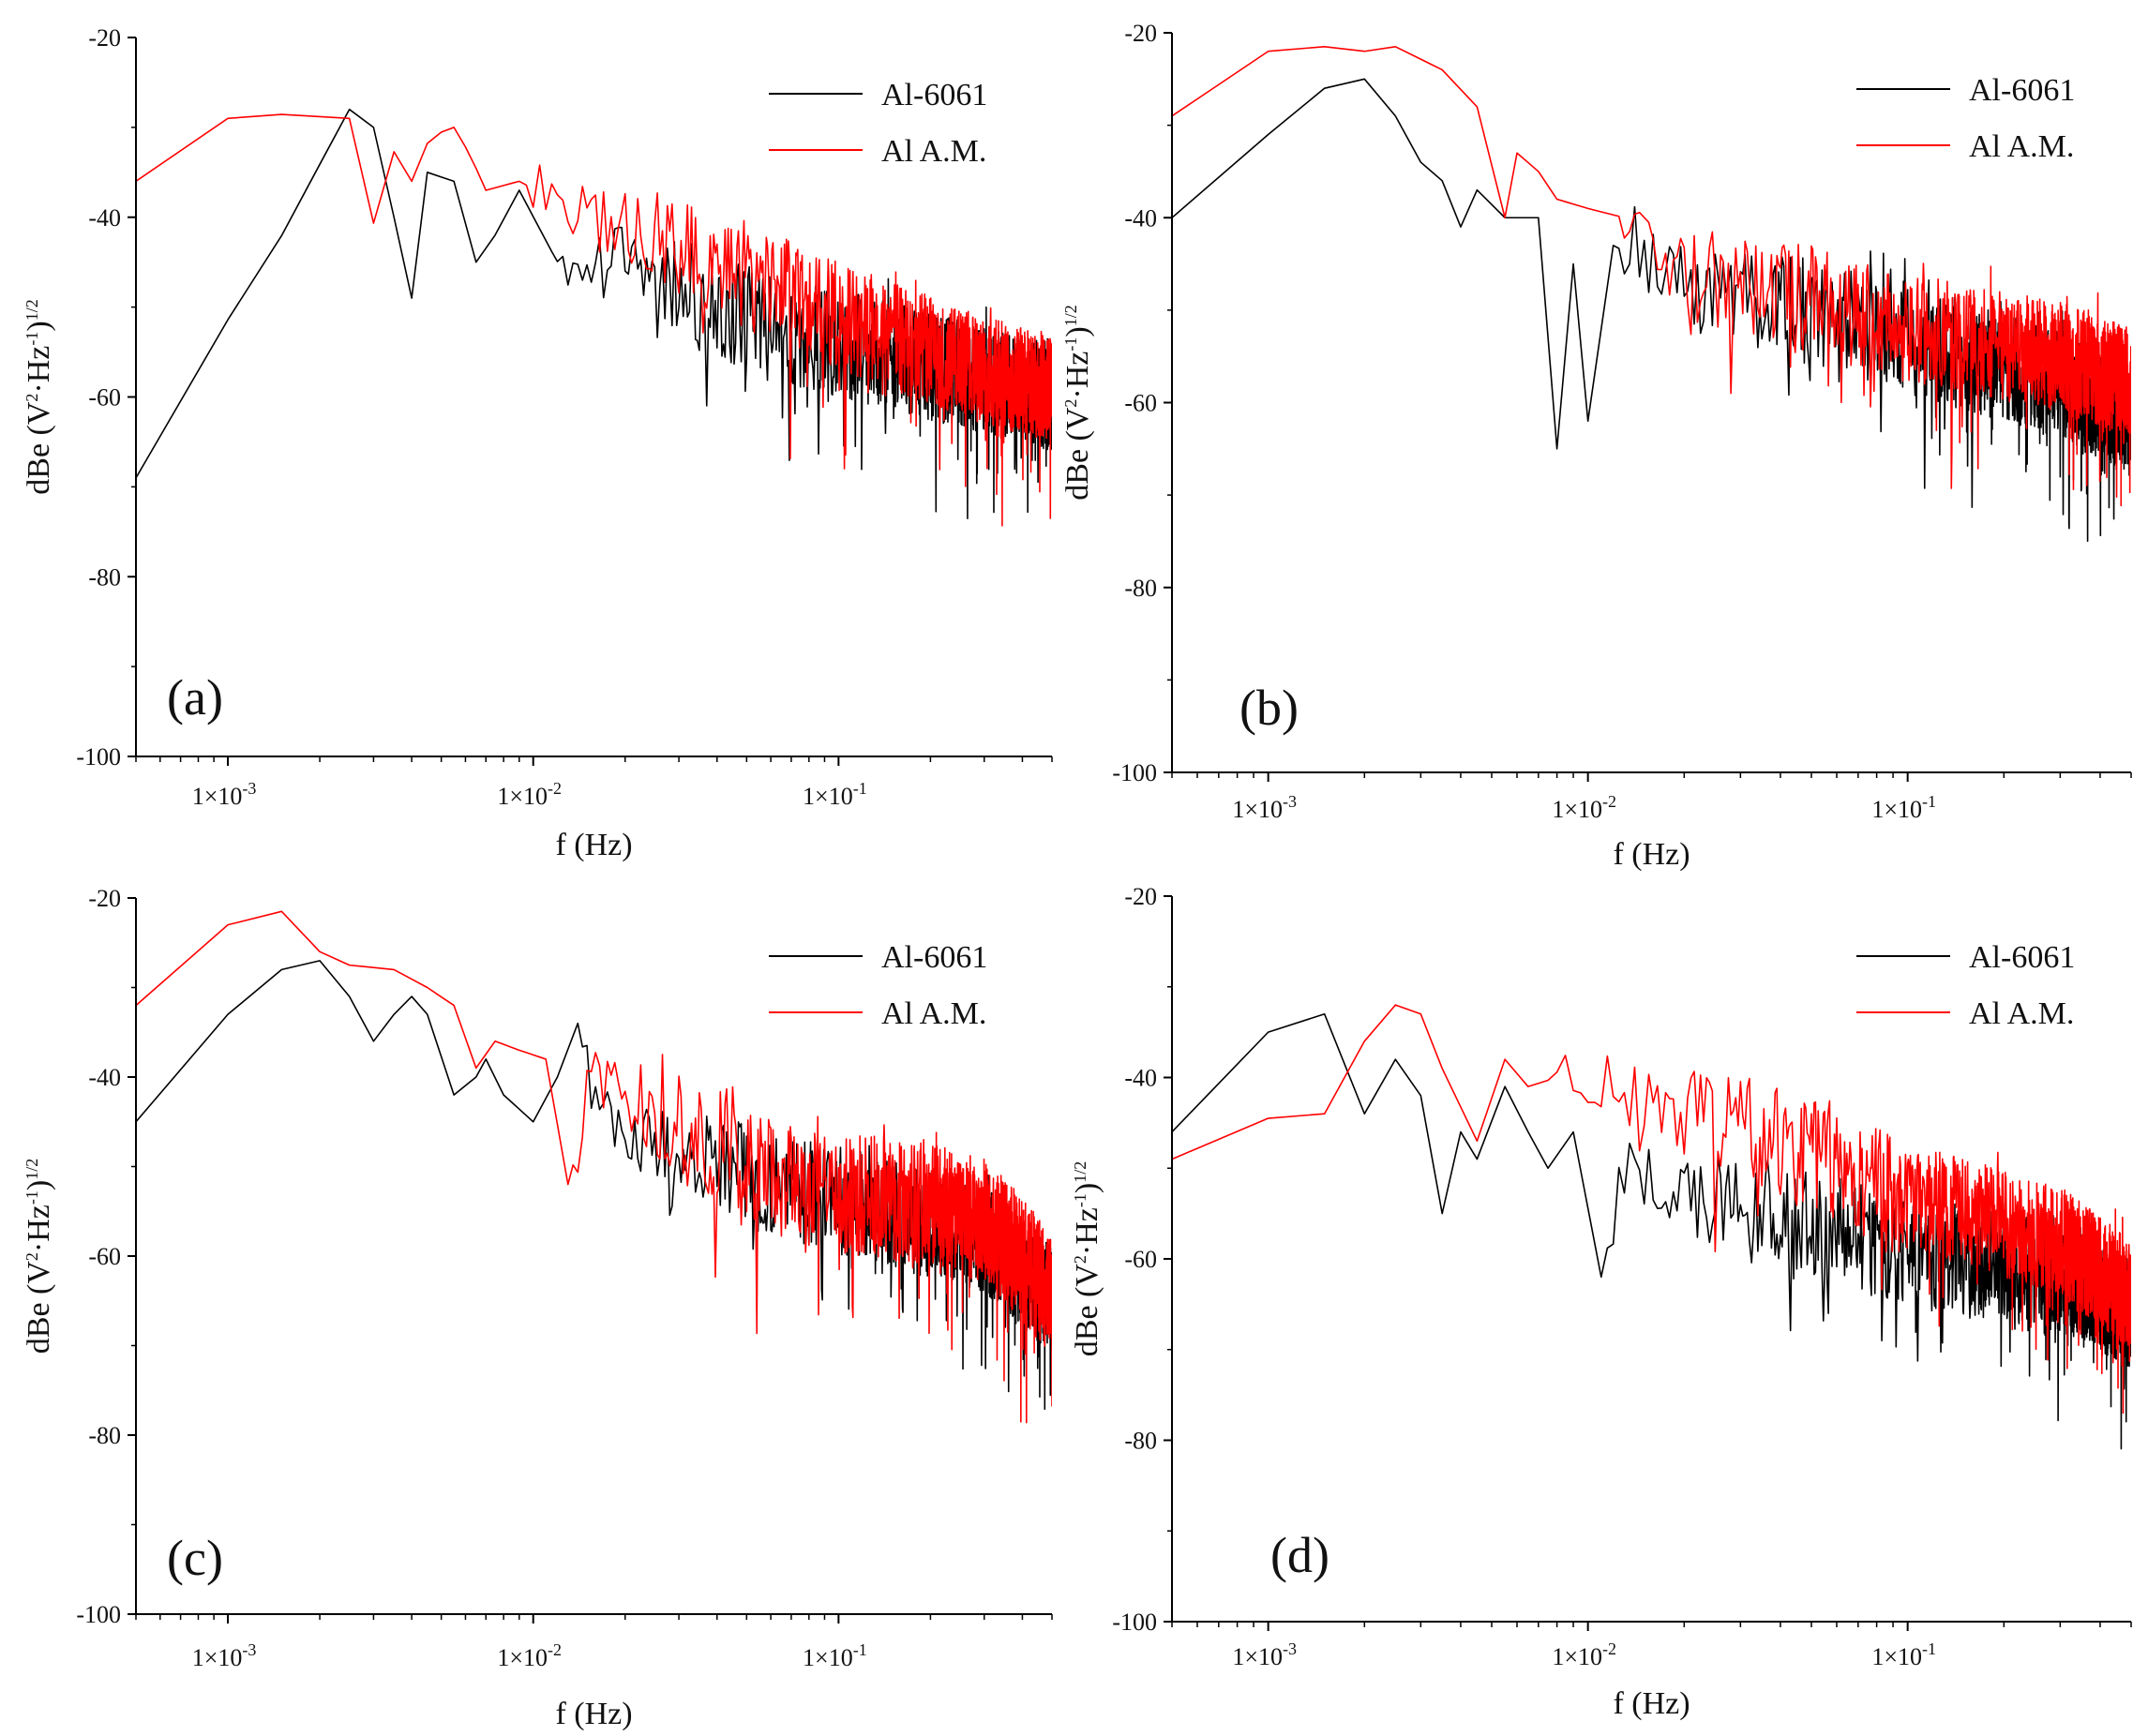 The height and width of the screenshot is (1736, 2148). Describe the element at coordinates (195, 697) in the screenshot. I see `panel-label: (a)` at that location.